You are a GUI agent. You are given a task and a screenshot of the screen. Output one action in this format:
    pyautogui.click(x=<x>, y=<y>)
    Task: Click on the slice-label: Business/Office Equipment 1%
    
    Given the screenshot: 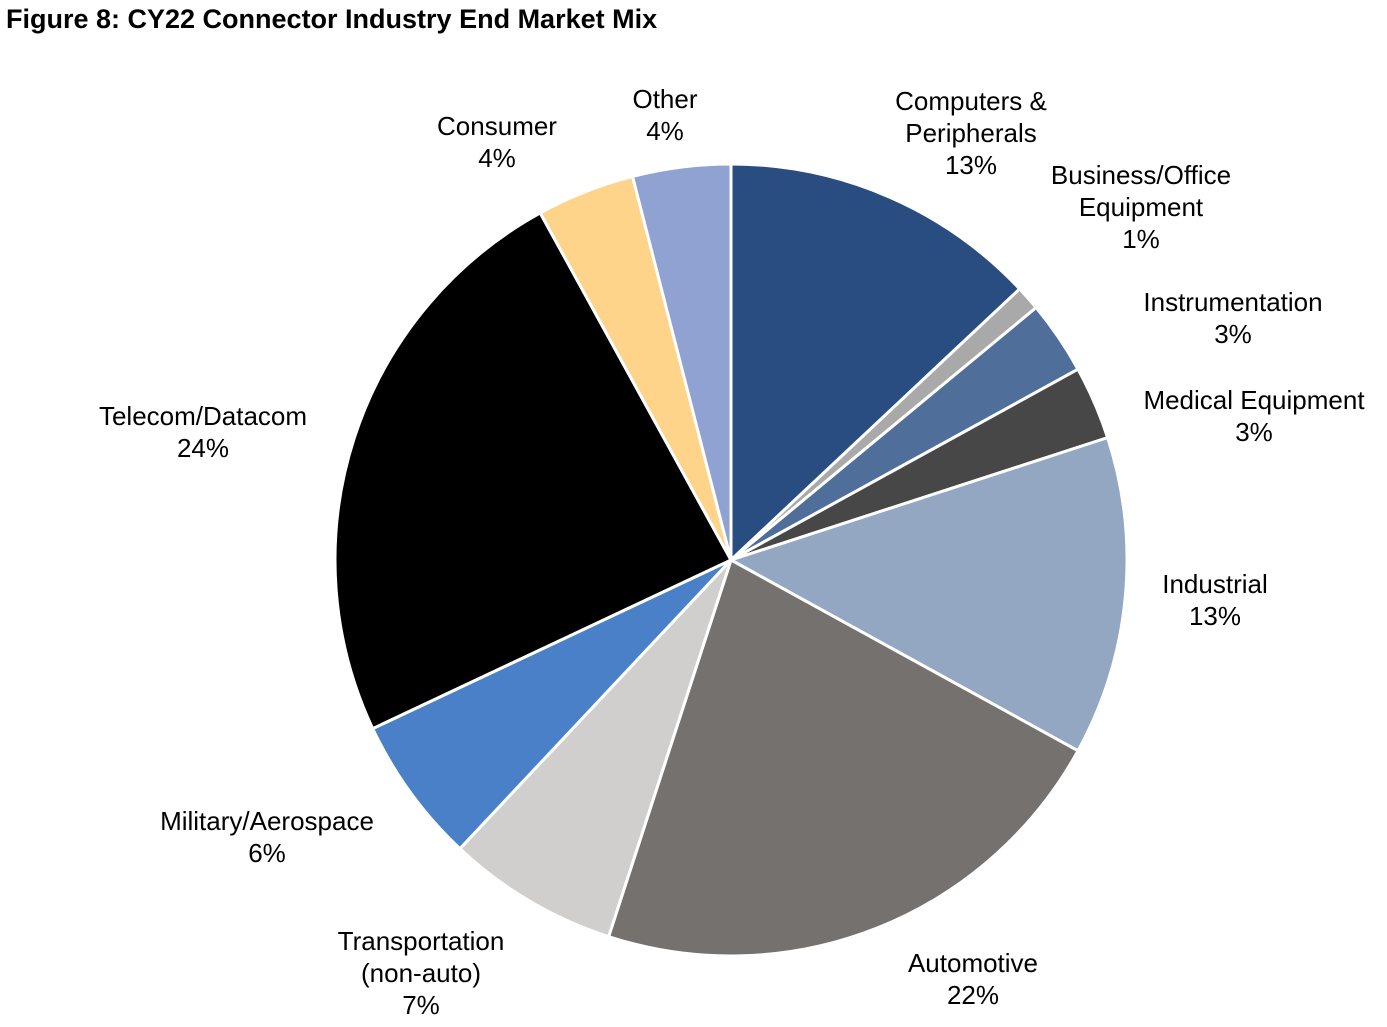 What is the action you would take?
    pyautogui.click(x=1141, y=207)
    